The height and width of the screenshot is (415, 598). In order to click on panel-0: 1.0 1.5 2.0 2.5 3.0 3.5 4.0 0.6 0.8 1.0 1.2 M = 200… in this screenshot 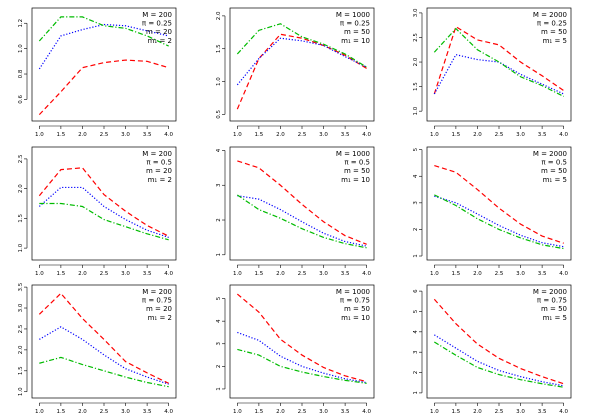, I will do `click(97, 72)`.